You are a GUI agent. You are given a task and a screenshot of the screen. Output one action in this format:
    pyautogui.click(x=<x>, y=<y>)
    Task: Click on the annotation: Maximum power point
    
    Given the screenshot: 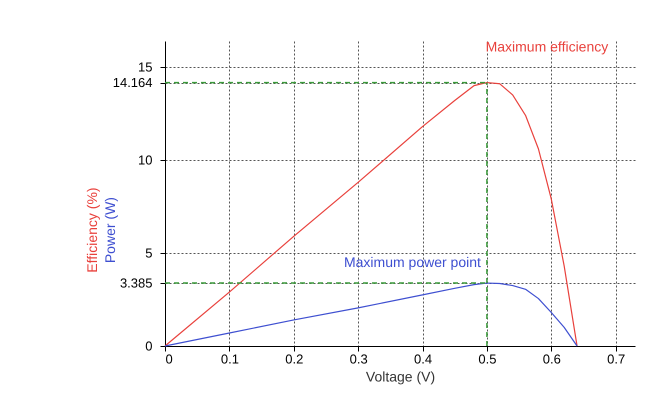 What is the action you would take?
    pyautogui.click(x=413, y=262)
    